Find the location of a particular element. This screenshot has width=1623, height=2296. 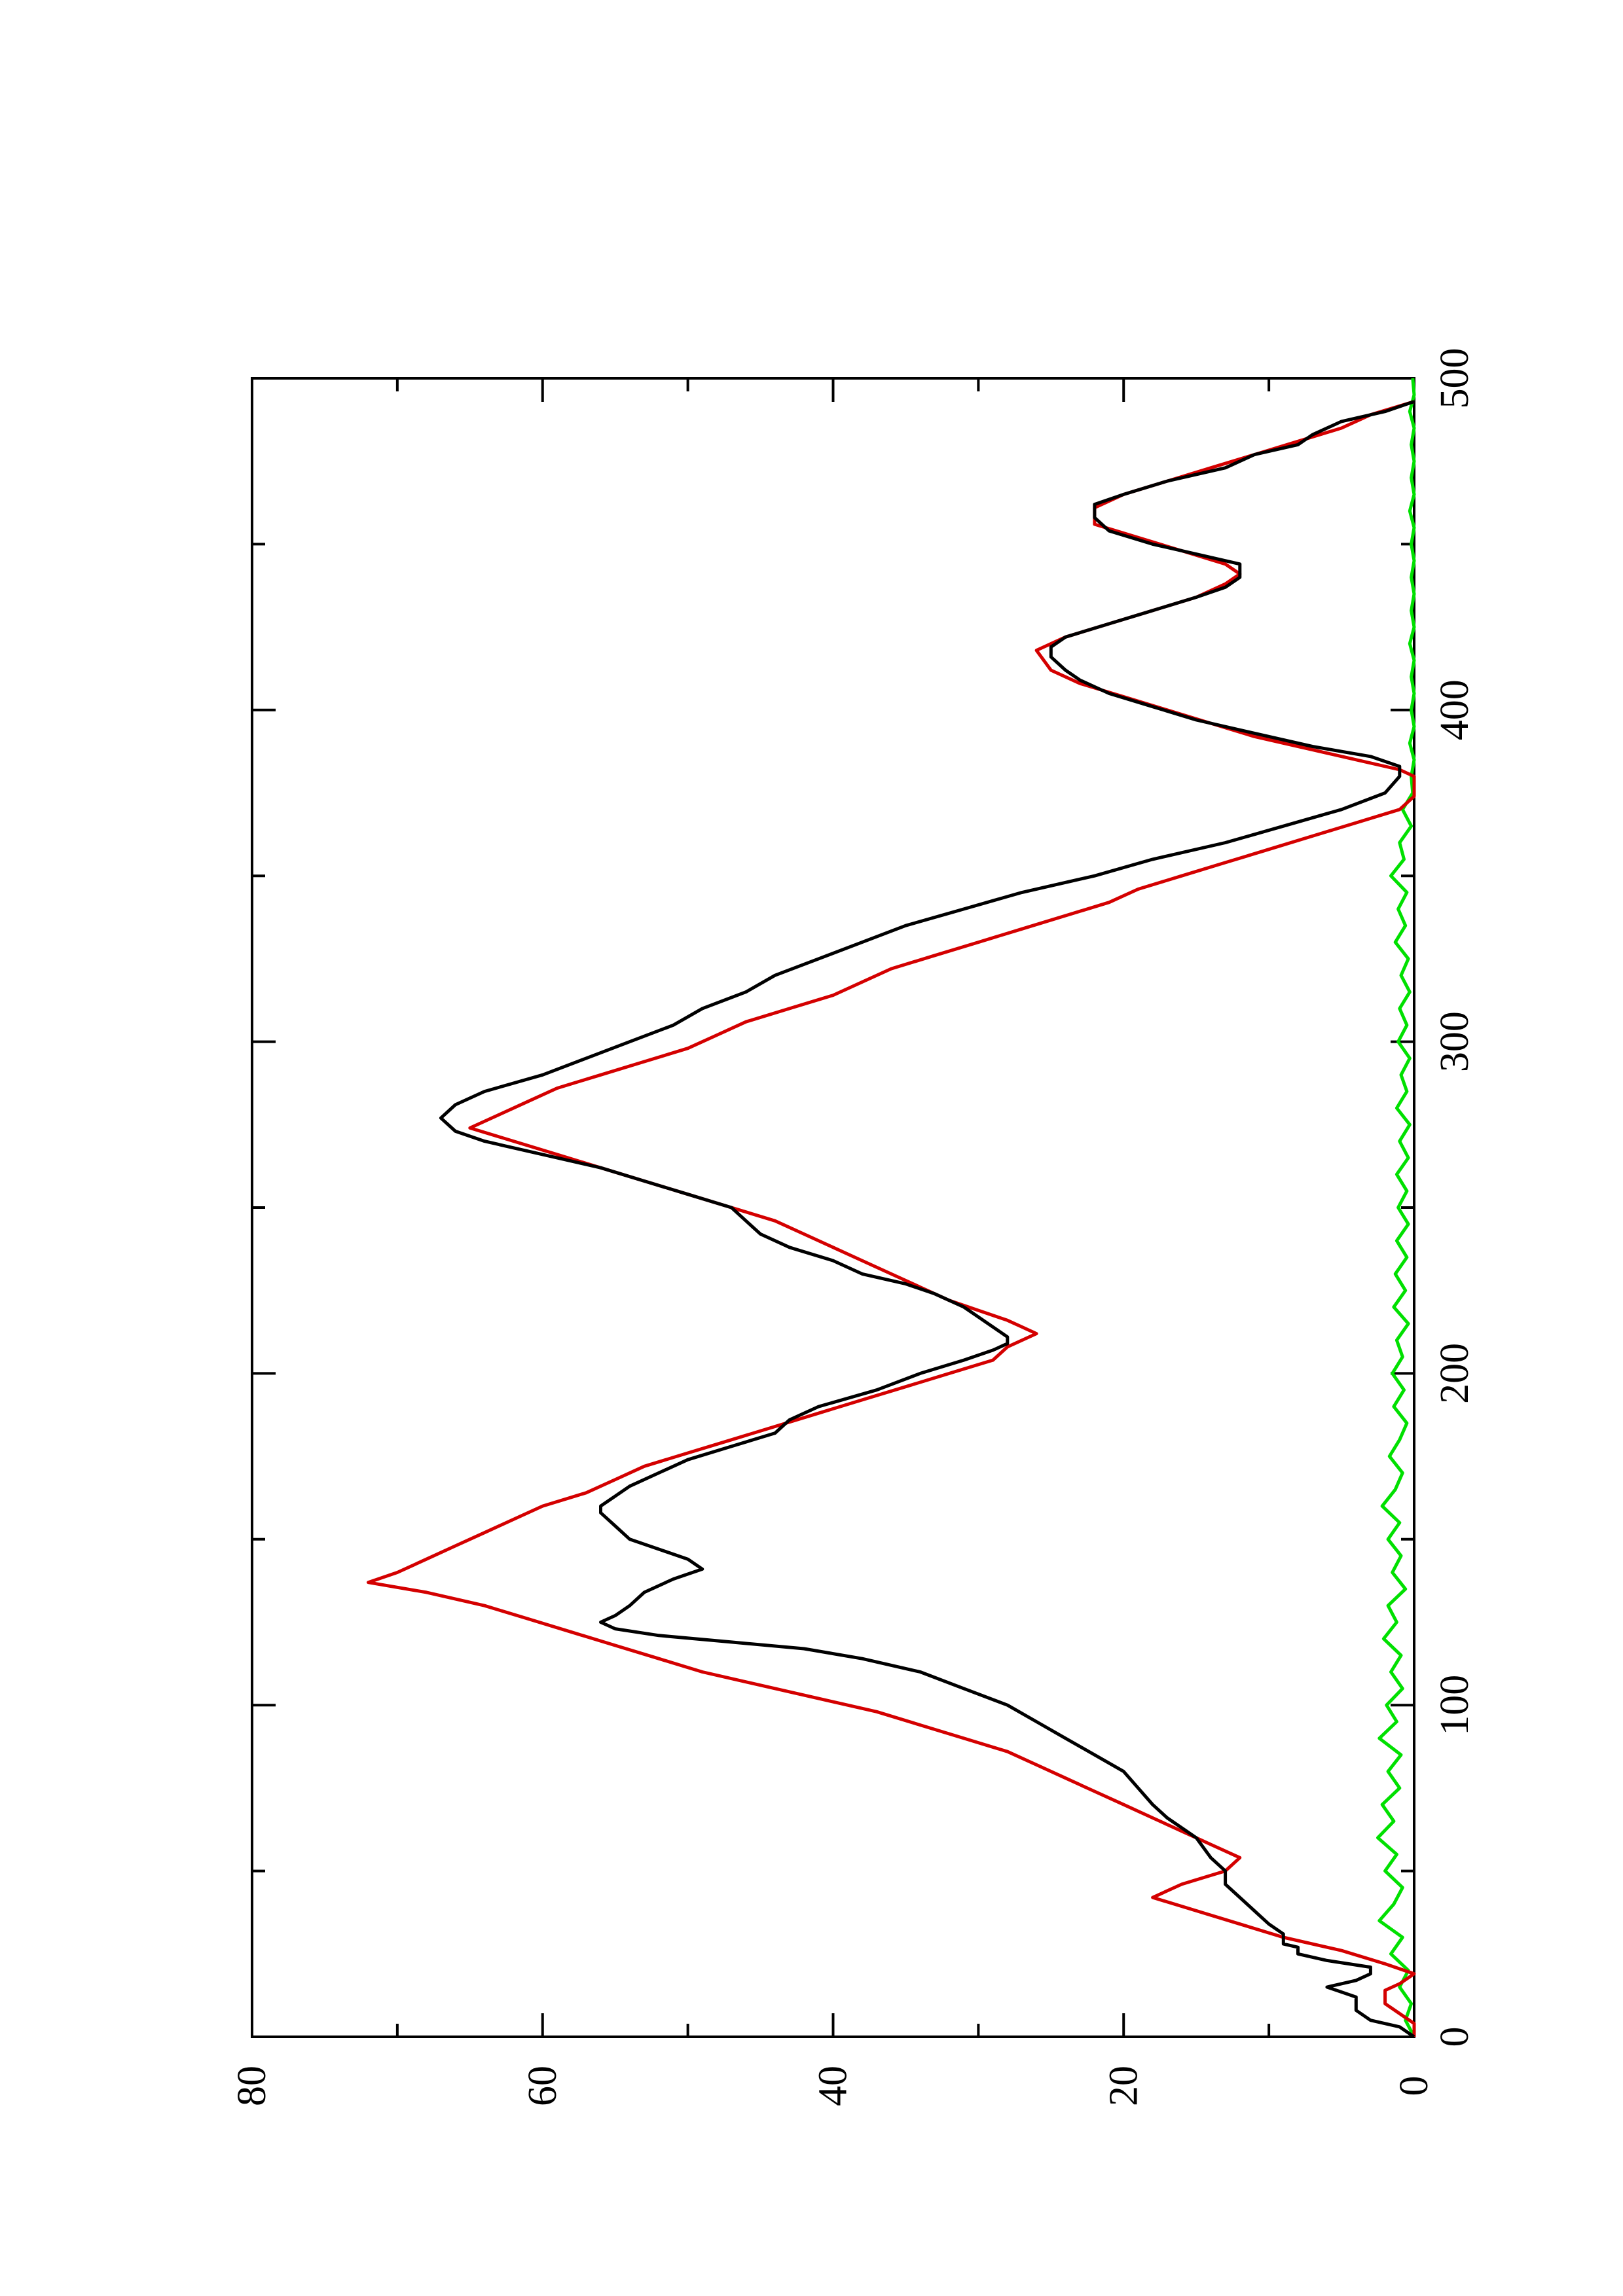

y-tick-label: 60 is located at coordinates (542, 2086).